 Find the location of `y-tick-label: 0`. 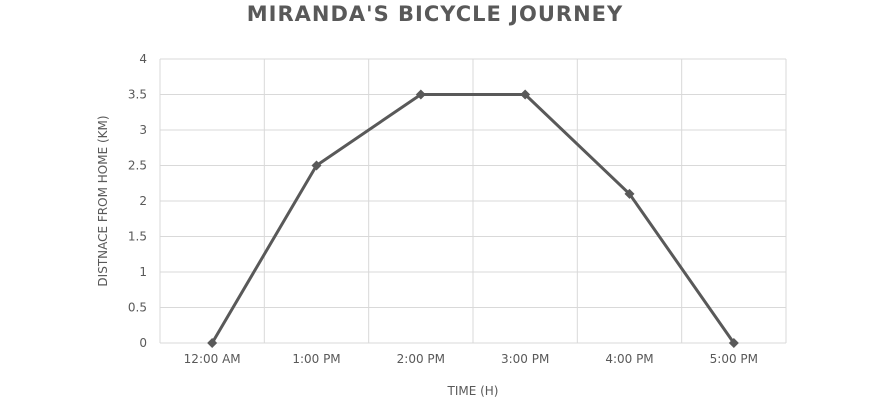

y-tick-label: 0 is located at coordinates (143, 343).